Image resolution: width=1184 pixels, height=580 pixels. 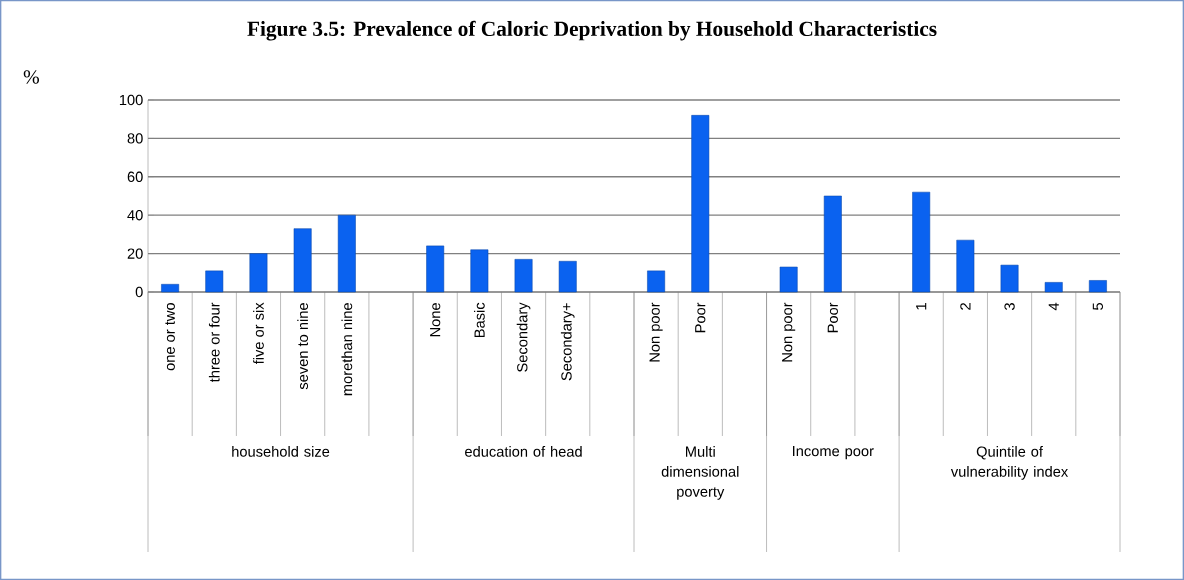 I want to click on text: household size, so click(x=281, y=451).